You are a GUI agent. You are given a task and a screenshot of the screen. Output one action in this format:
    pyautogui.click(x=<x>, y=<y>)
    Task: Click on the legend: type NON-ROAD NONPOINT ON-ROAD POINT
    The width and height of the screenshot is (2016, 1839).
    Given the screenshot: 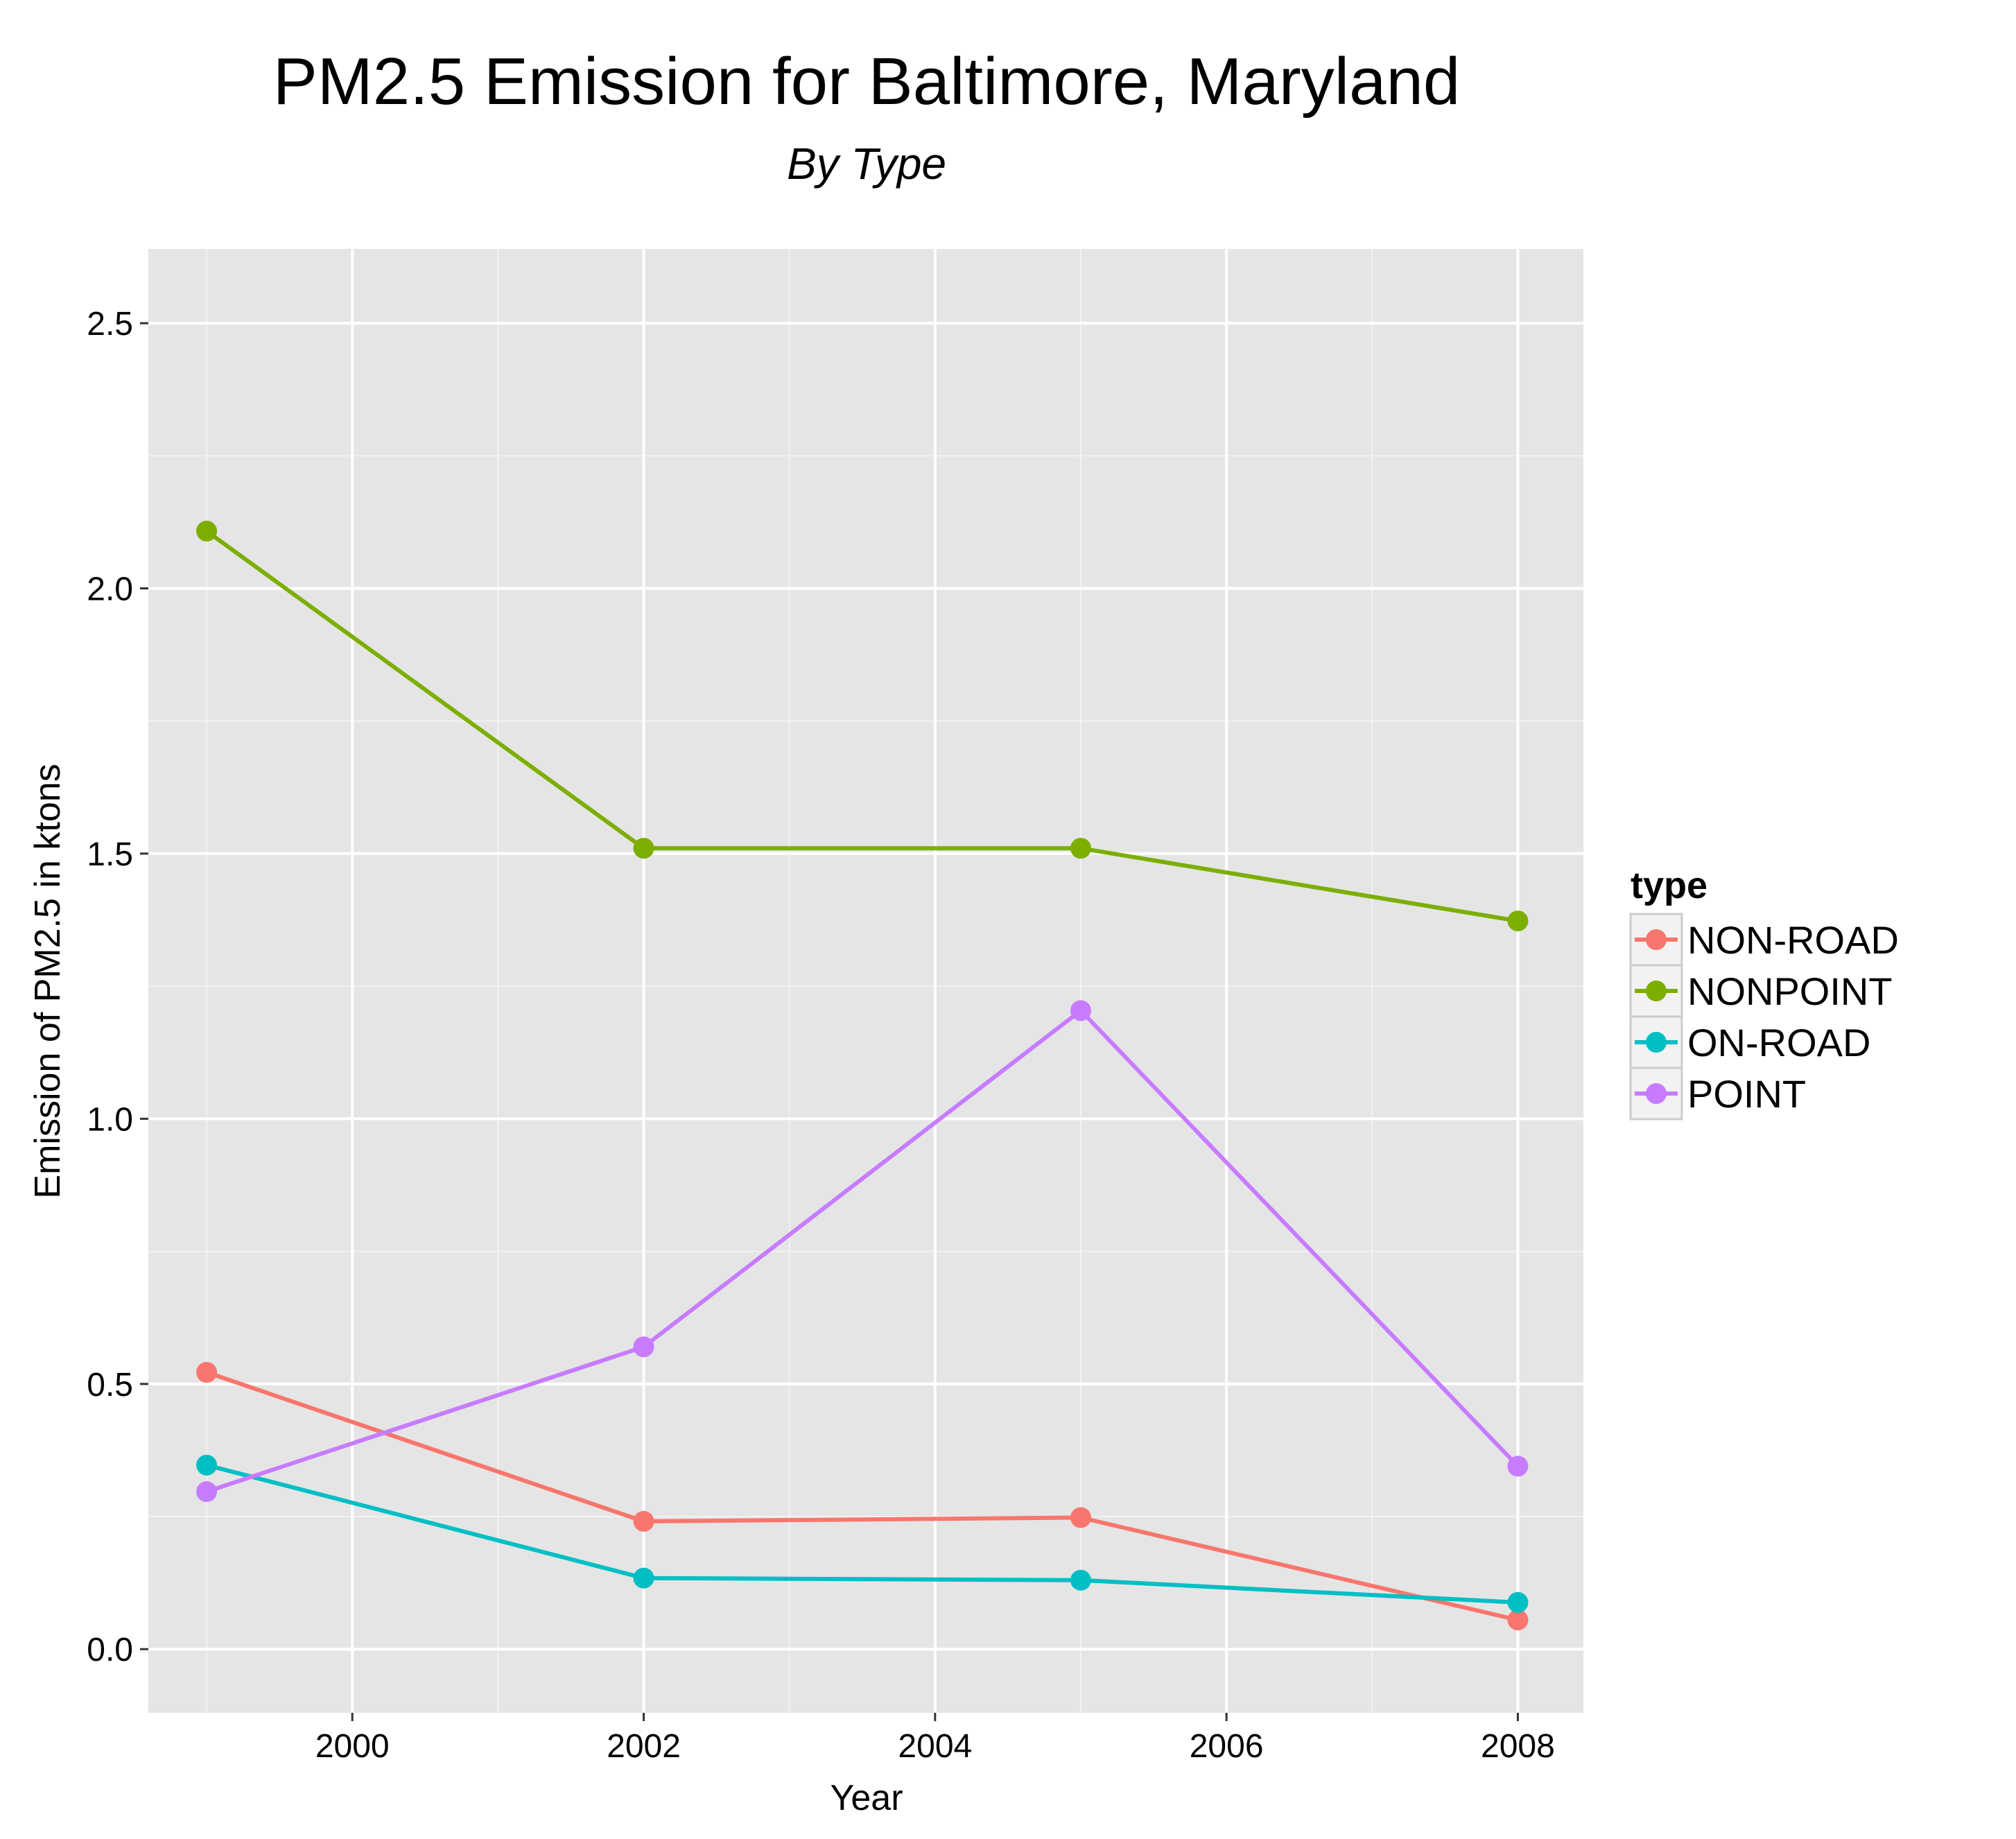 What is the action you would take?
    pyautogui.click(x=1764, y=993)
    